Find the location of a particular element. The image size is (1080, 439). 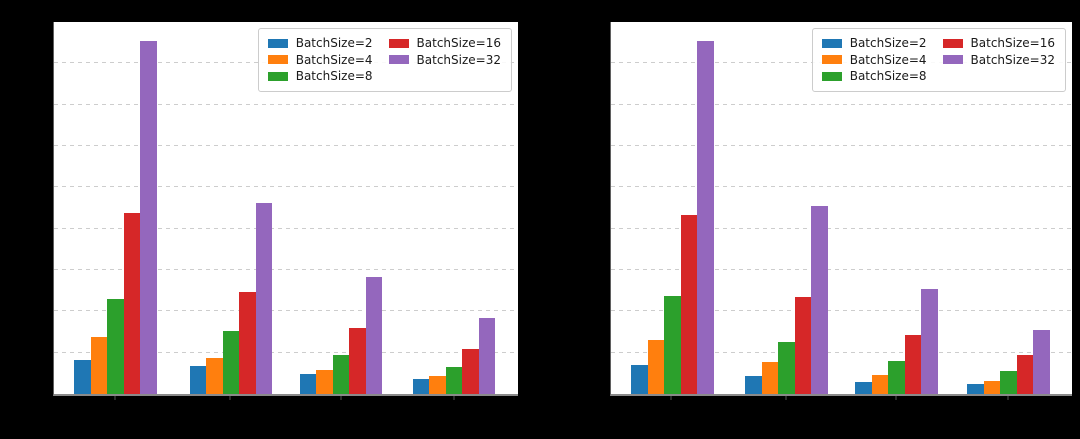

legend-item-batchsize-32: BatchSize=32 is located at coordinates (998, 59).